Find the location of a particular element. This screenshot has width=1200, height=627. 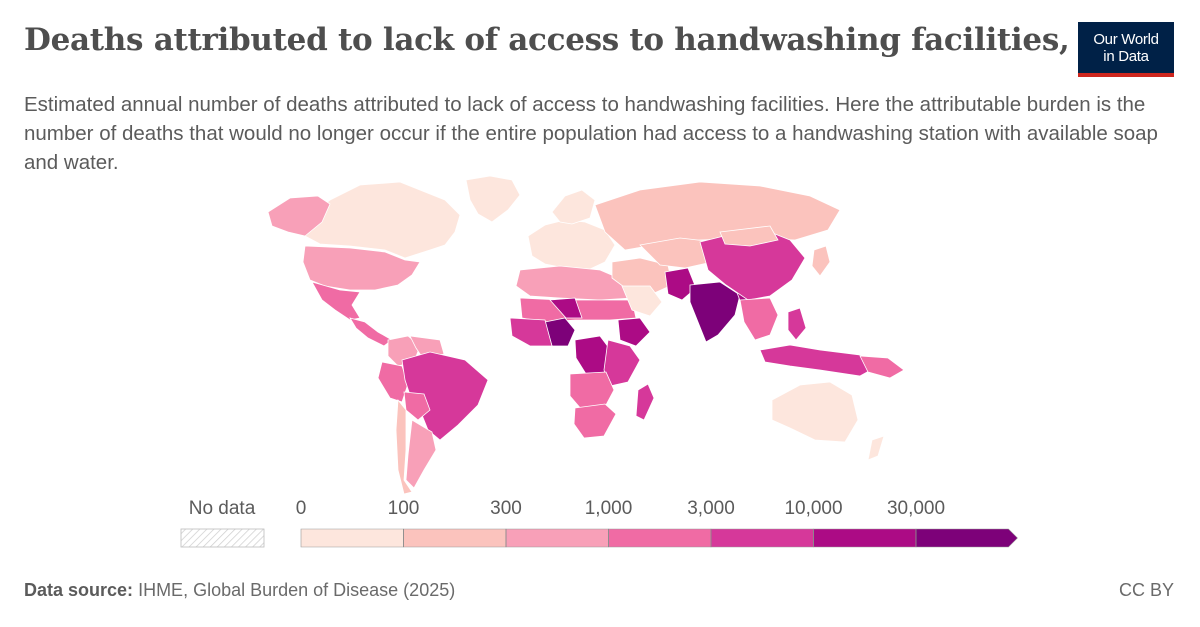

region-niger is located at coordinates (566, 308).